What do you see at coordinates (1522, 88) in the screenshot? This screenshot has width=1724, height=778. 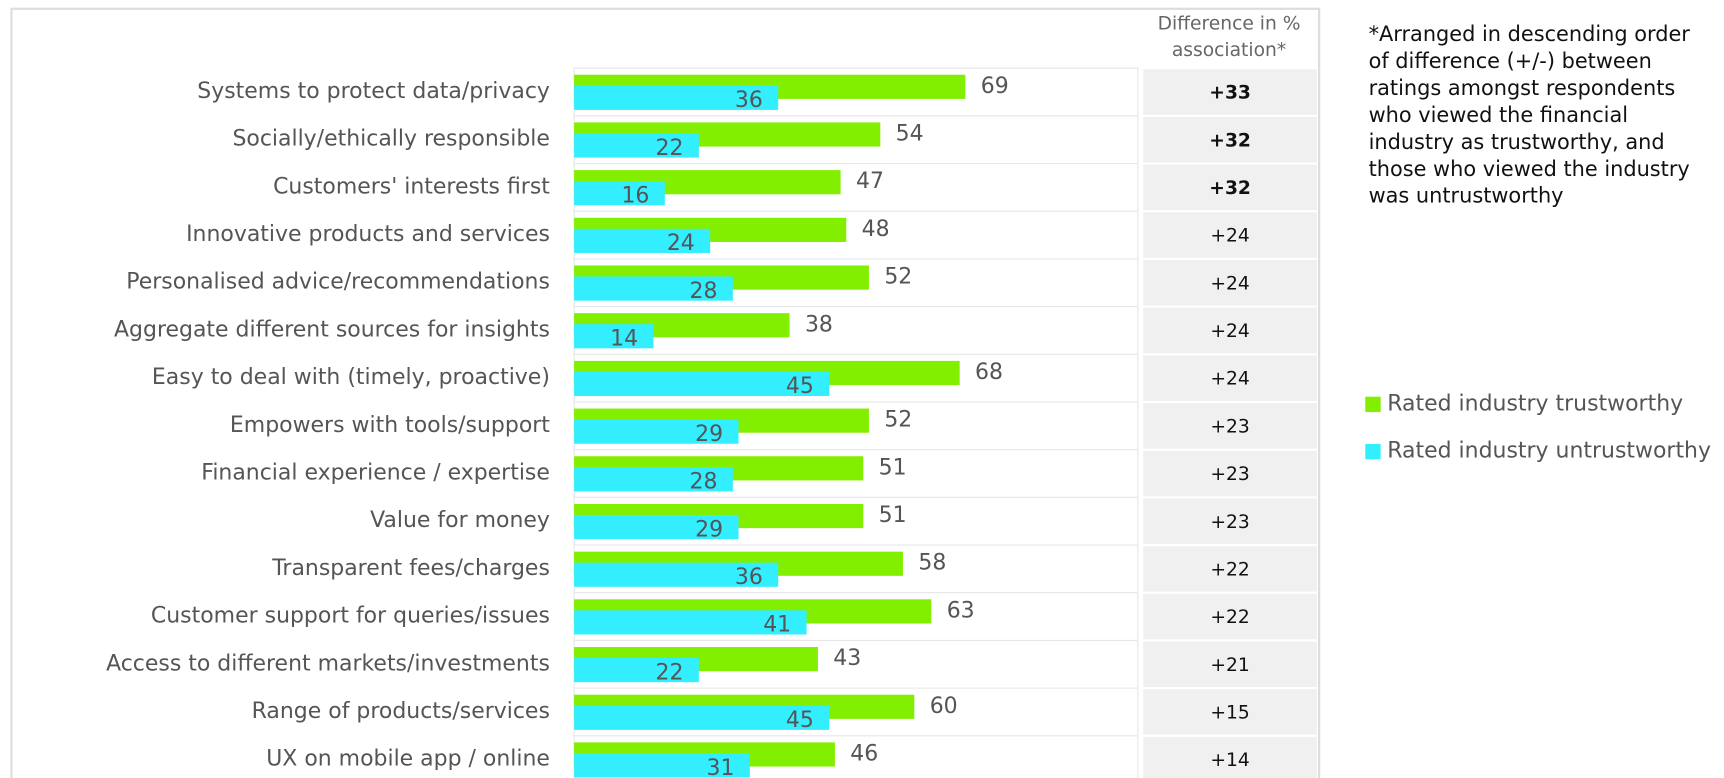 I see `note: ratings amongst respondents` at bounding box center [1522, 88].